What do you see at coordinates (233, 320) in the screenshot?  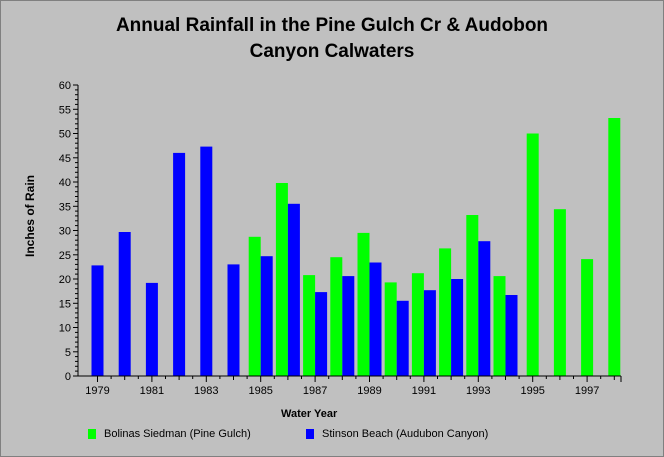 I see `bar-stinson-1984` at bounding box center [233, 320].